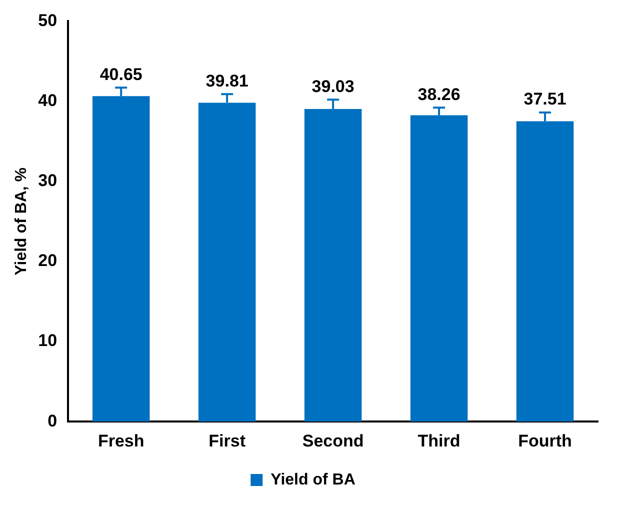  I want to click on x-tick-label: Third, so click(439, 440).